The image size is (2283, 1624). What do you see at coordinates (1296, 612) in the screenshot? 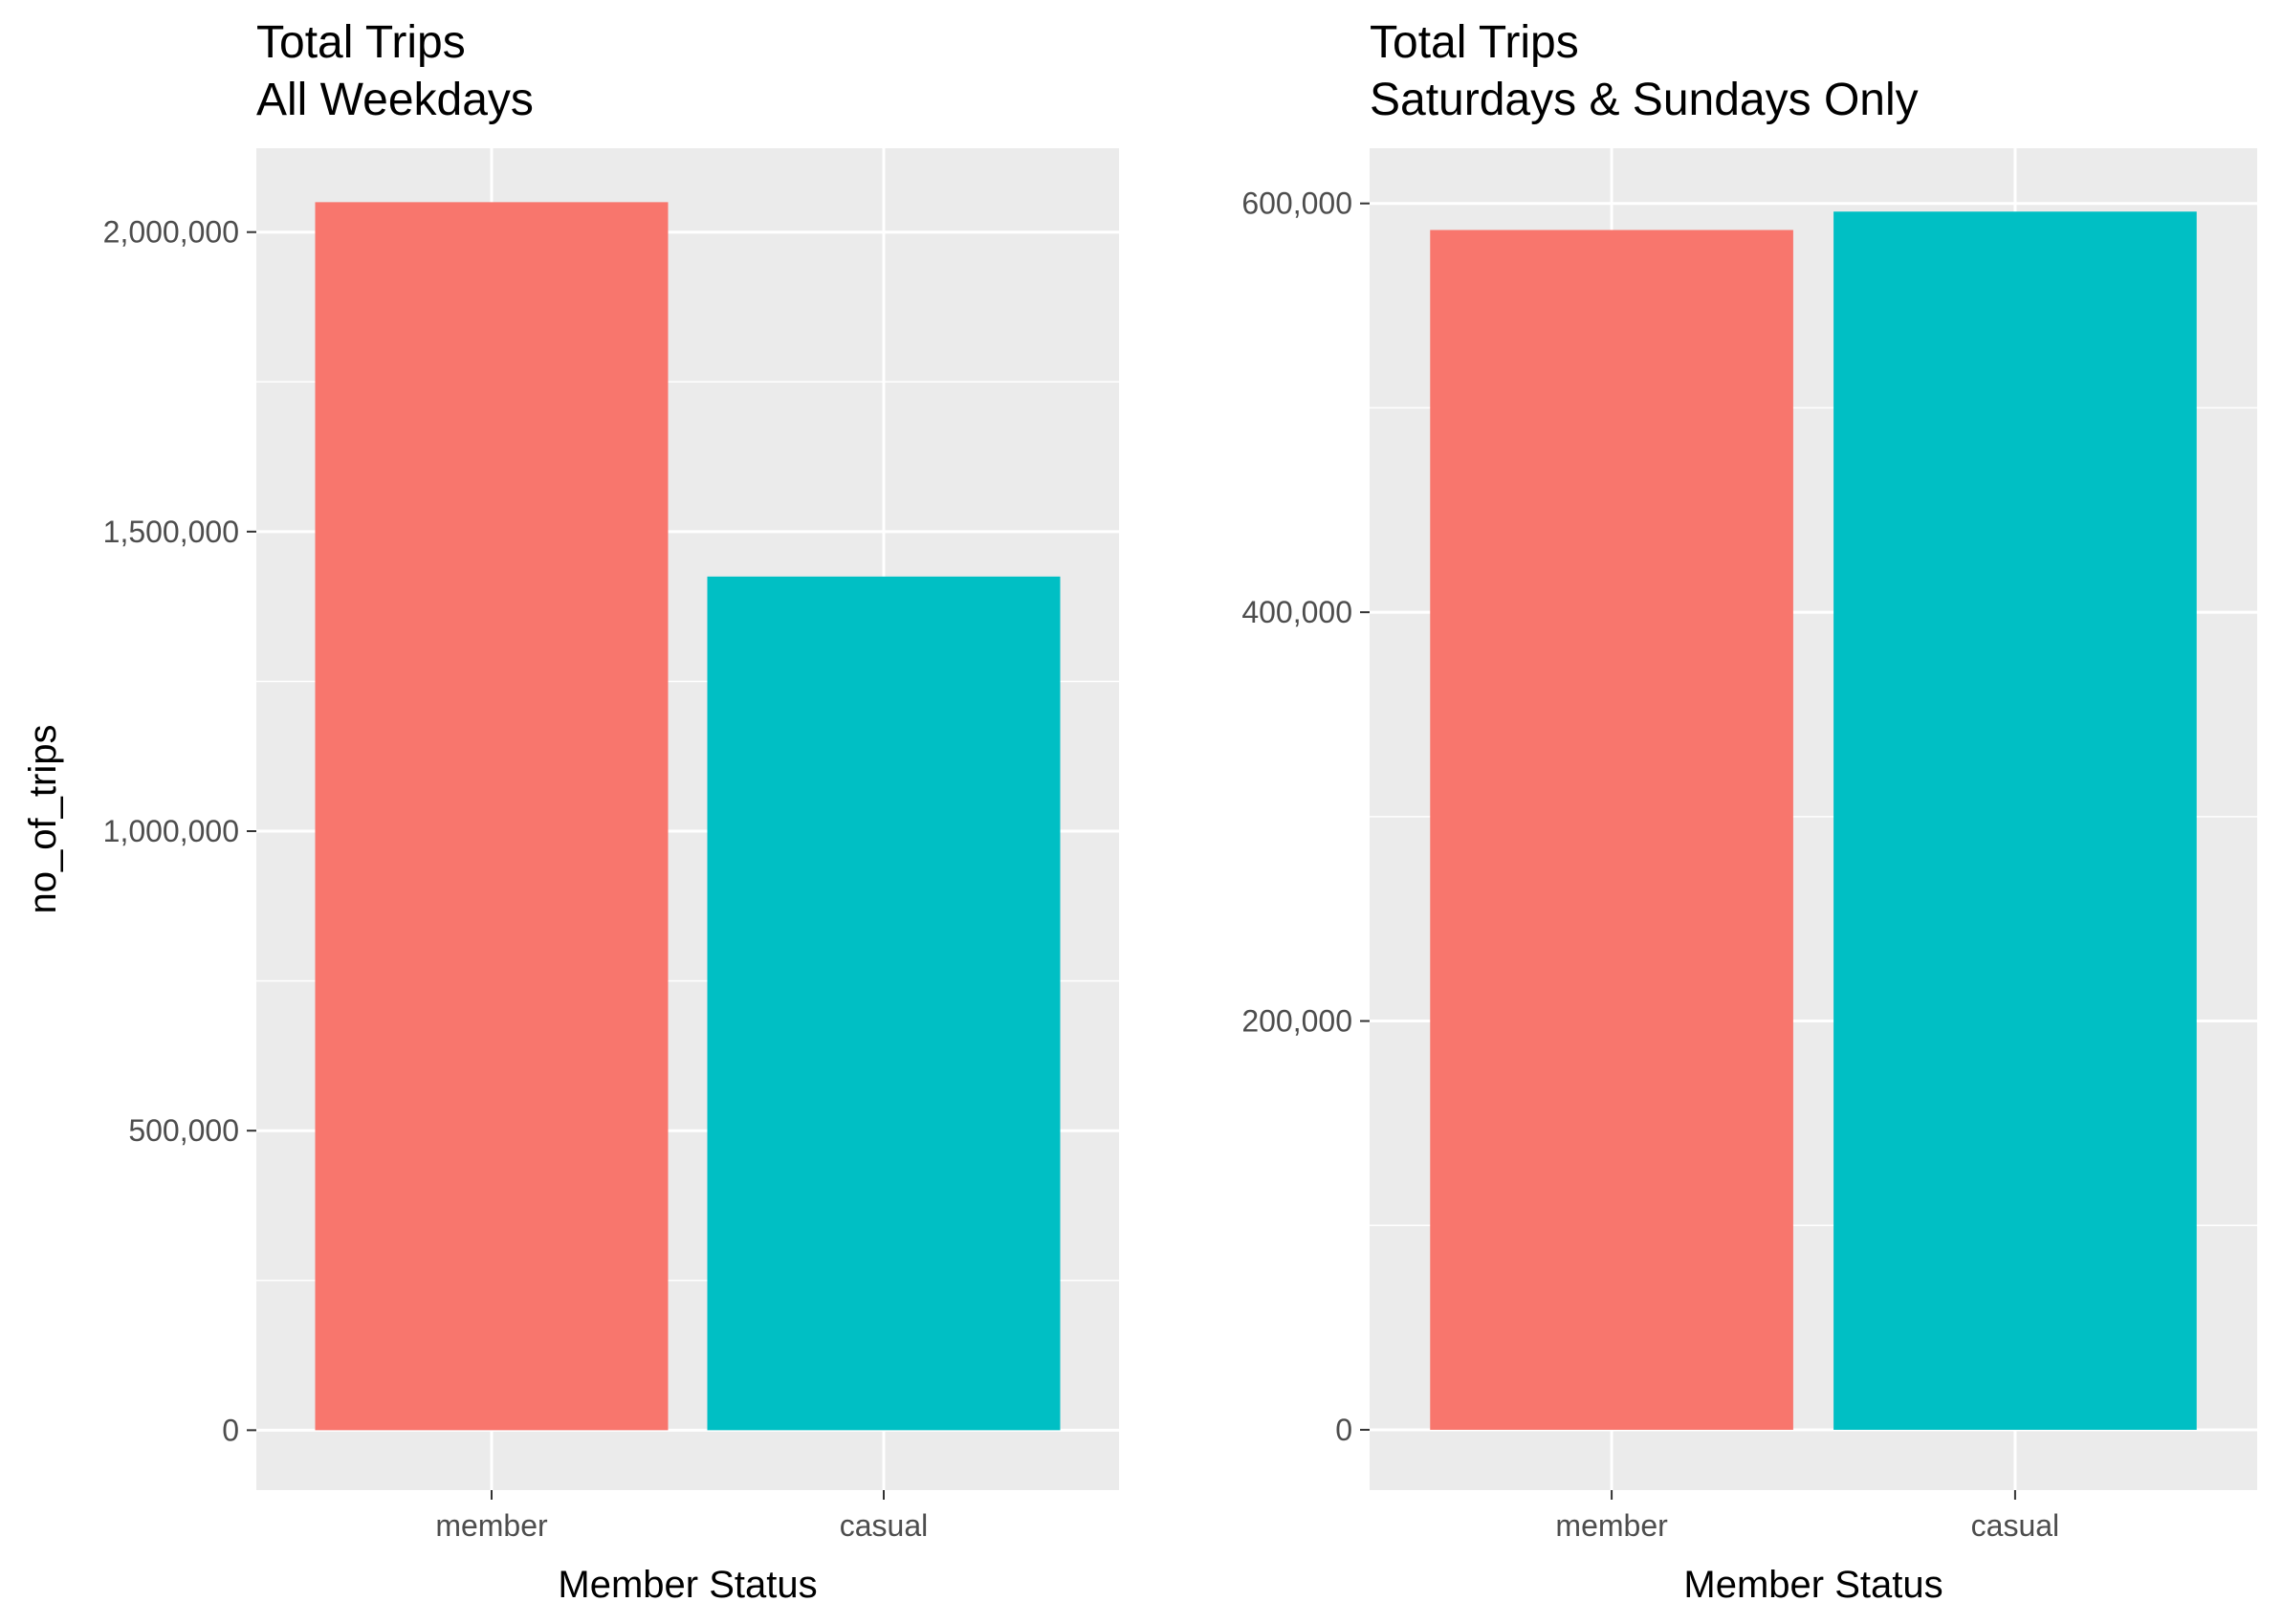
I see `y-tick-label: 400,000` at bounding box center [1296, 612].